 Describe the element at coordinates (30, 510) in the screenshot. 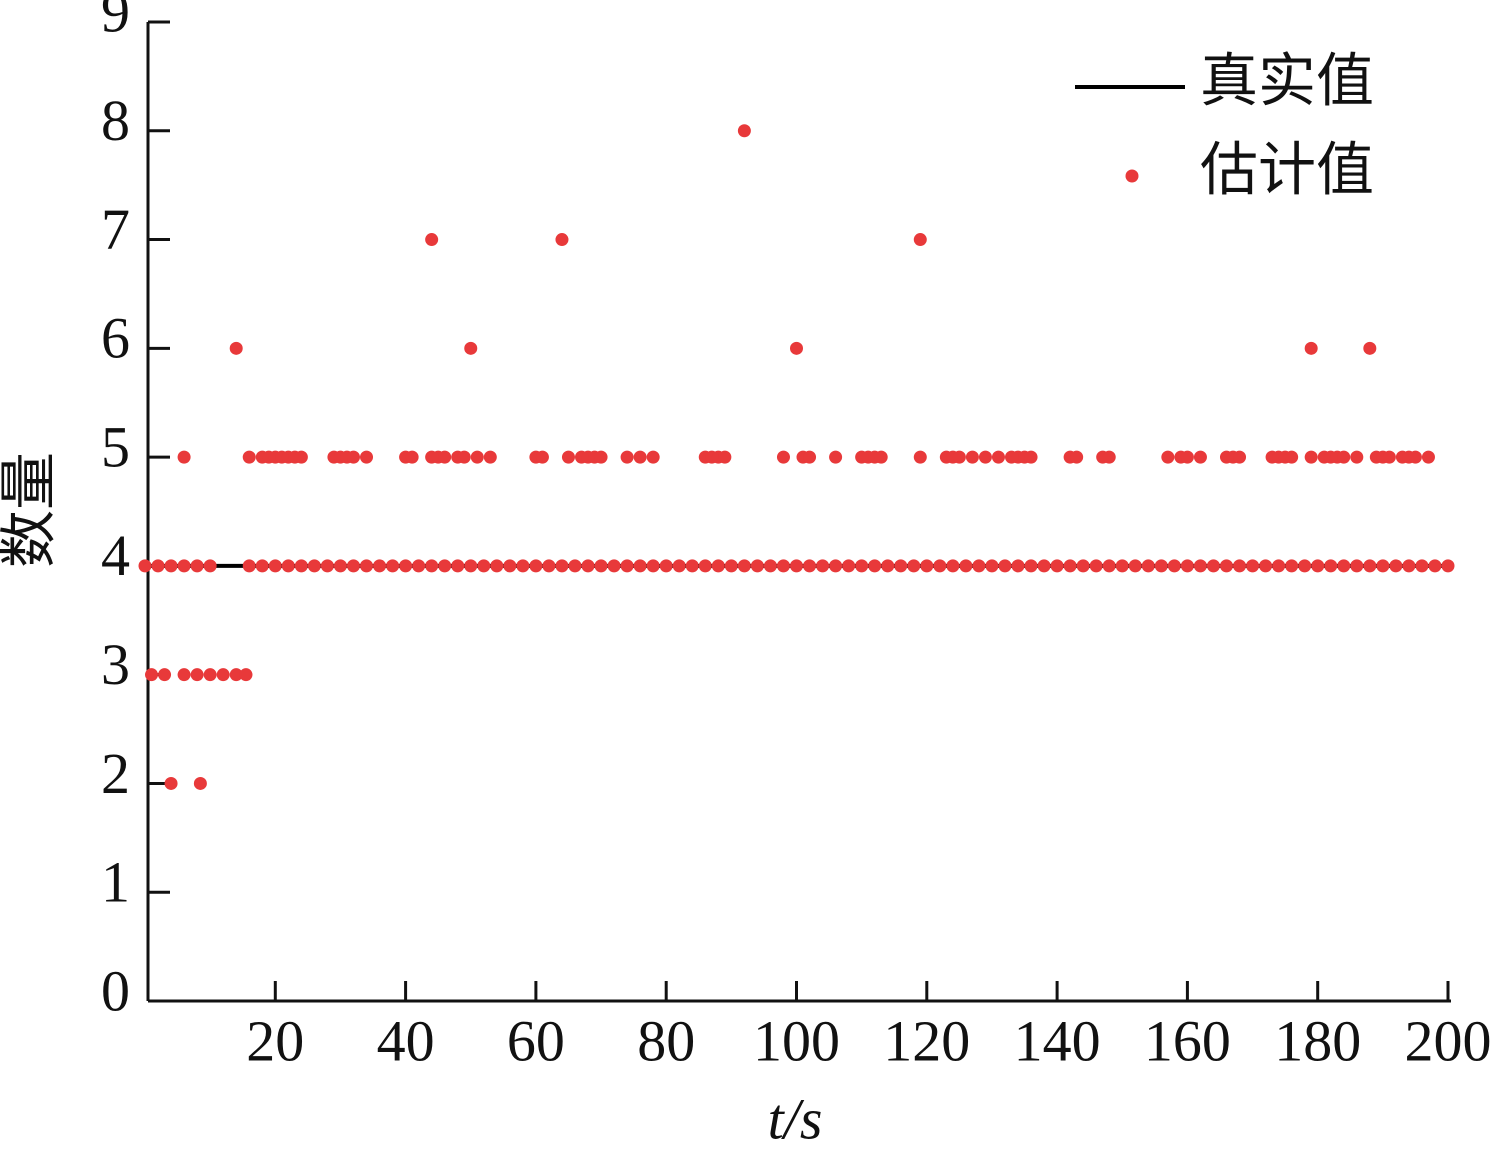

I see `y-axis-label: 数量` at that location.